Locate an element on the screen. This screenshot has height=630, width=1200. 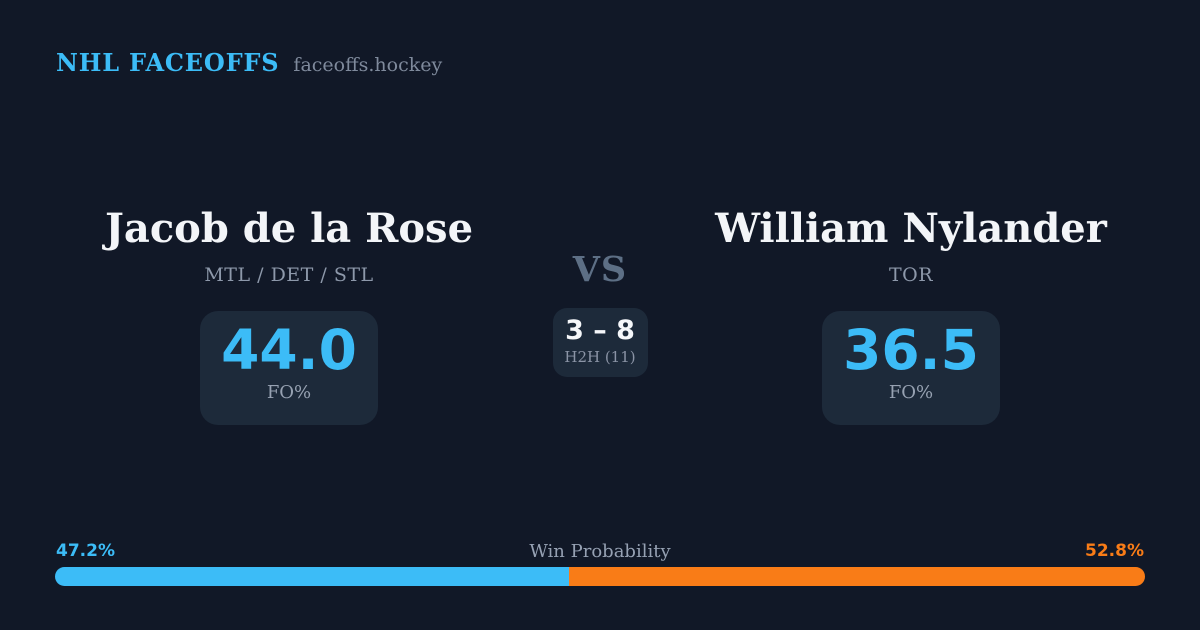
versus-column: VS 3 – 8 H2H (11) is located at coordinates (600, 313).